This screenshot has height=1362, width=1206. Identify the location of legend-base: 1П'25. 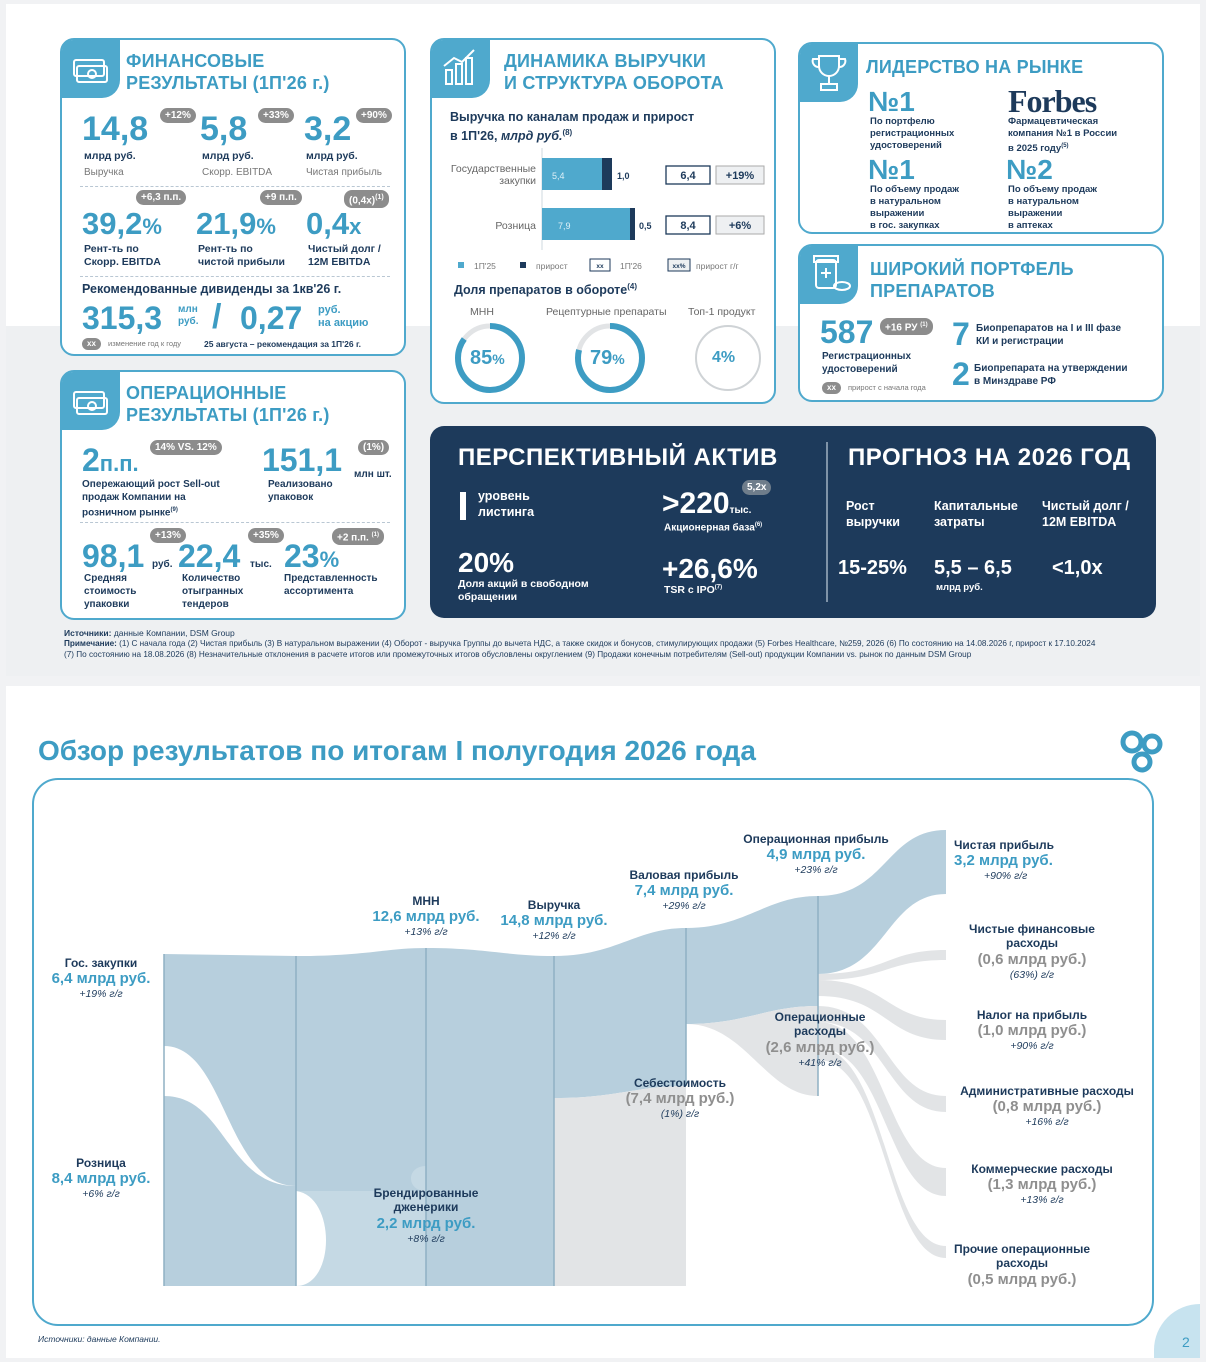
(485, 266).